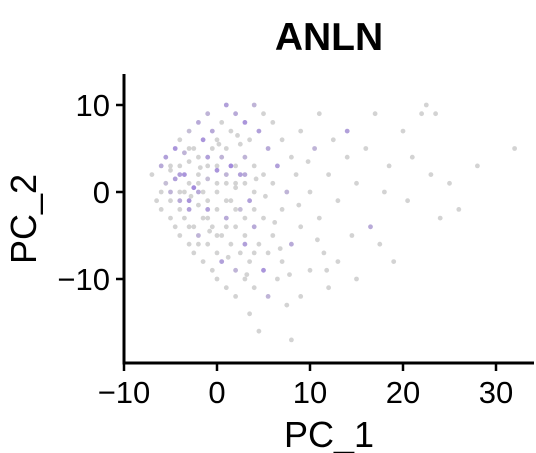  Describe the element at coordinates (403, 392) in the screenshot. I see `x-tick-label: 20` at that location.